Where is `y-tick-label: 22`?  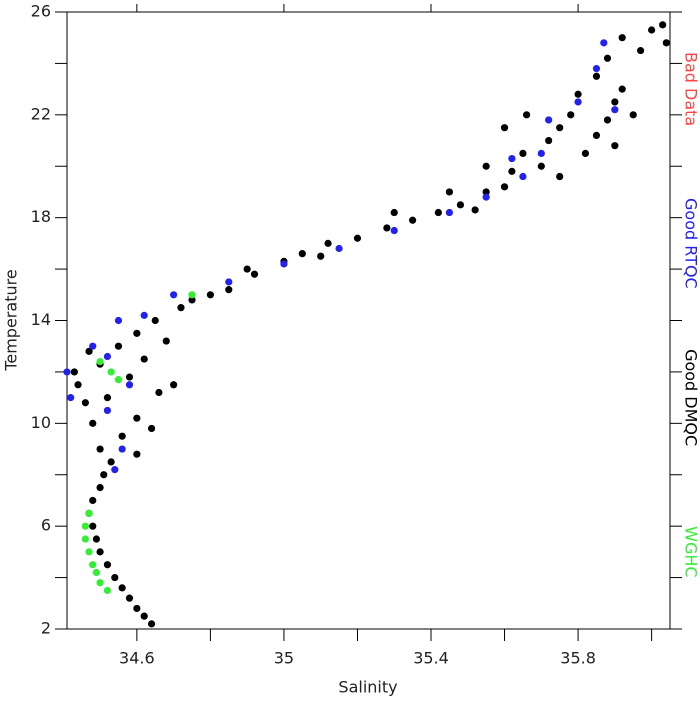
y-tick-label: 22 is located at coordinates (41, 113).